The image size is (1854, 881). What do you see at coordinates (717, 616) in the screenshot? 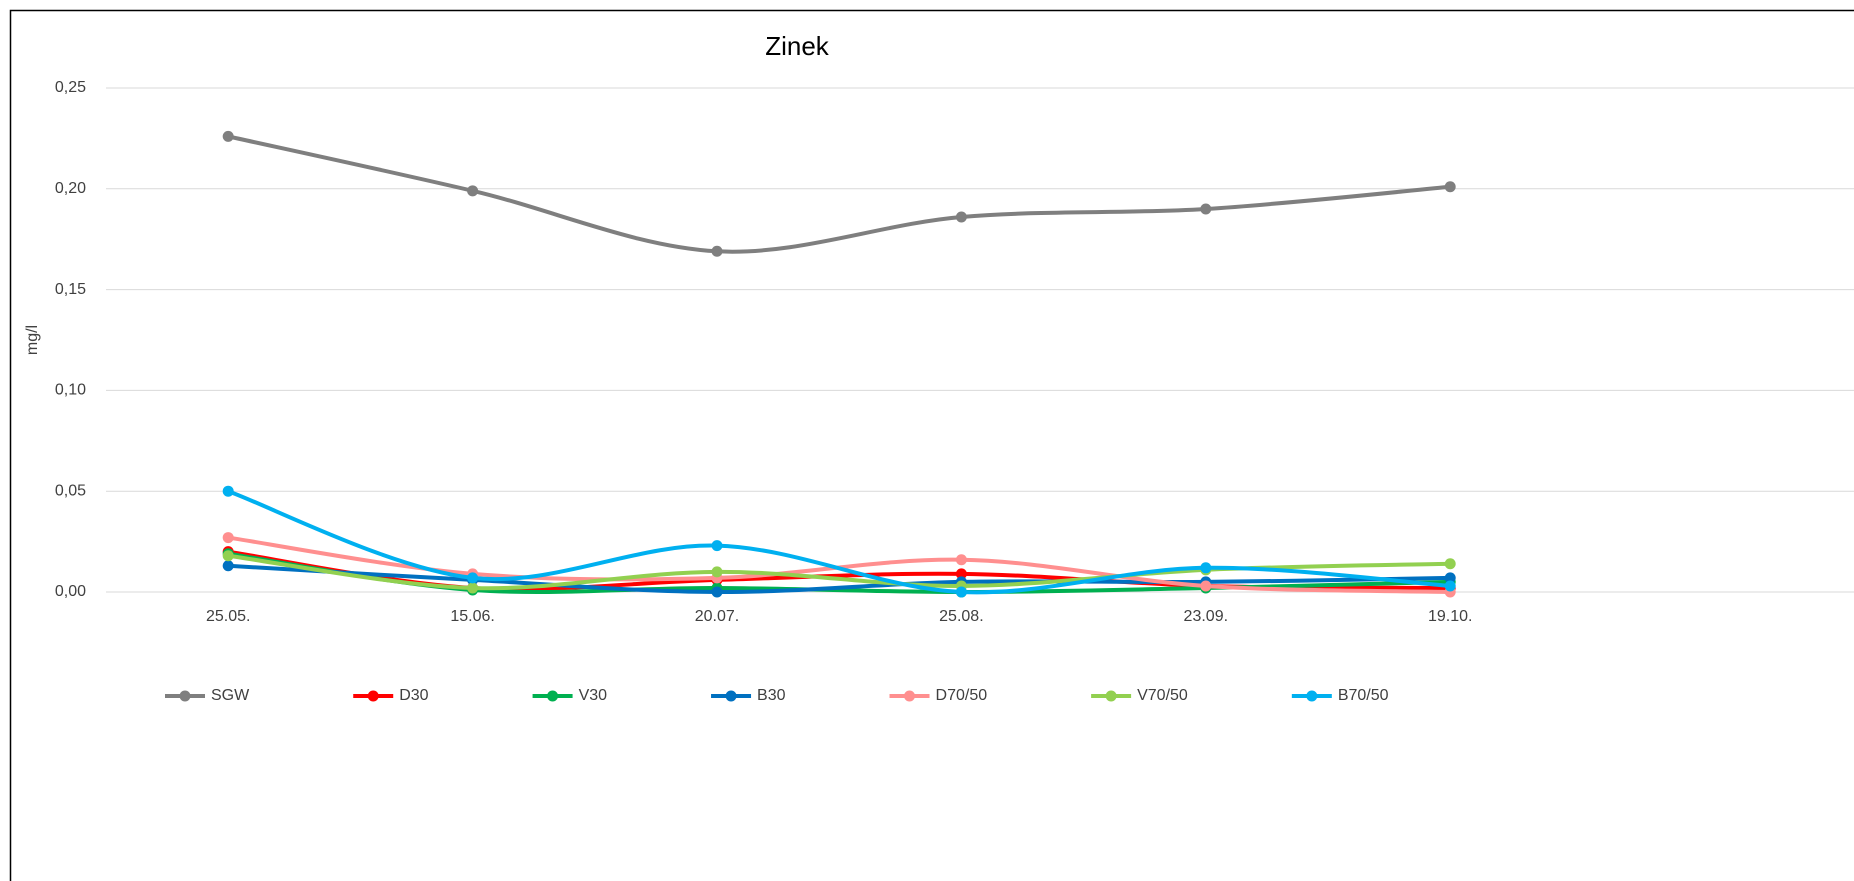
I see `x-tick-label: 20.07.` at bounding box center [717, 616].